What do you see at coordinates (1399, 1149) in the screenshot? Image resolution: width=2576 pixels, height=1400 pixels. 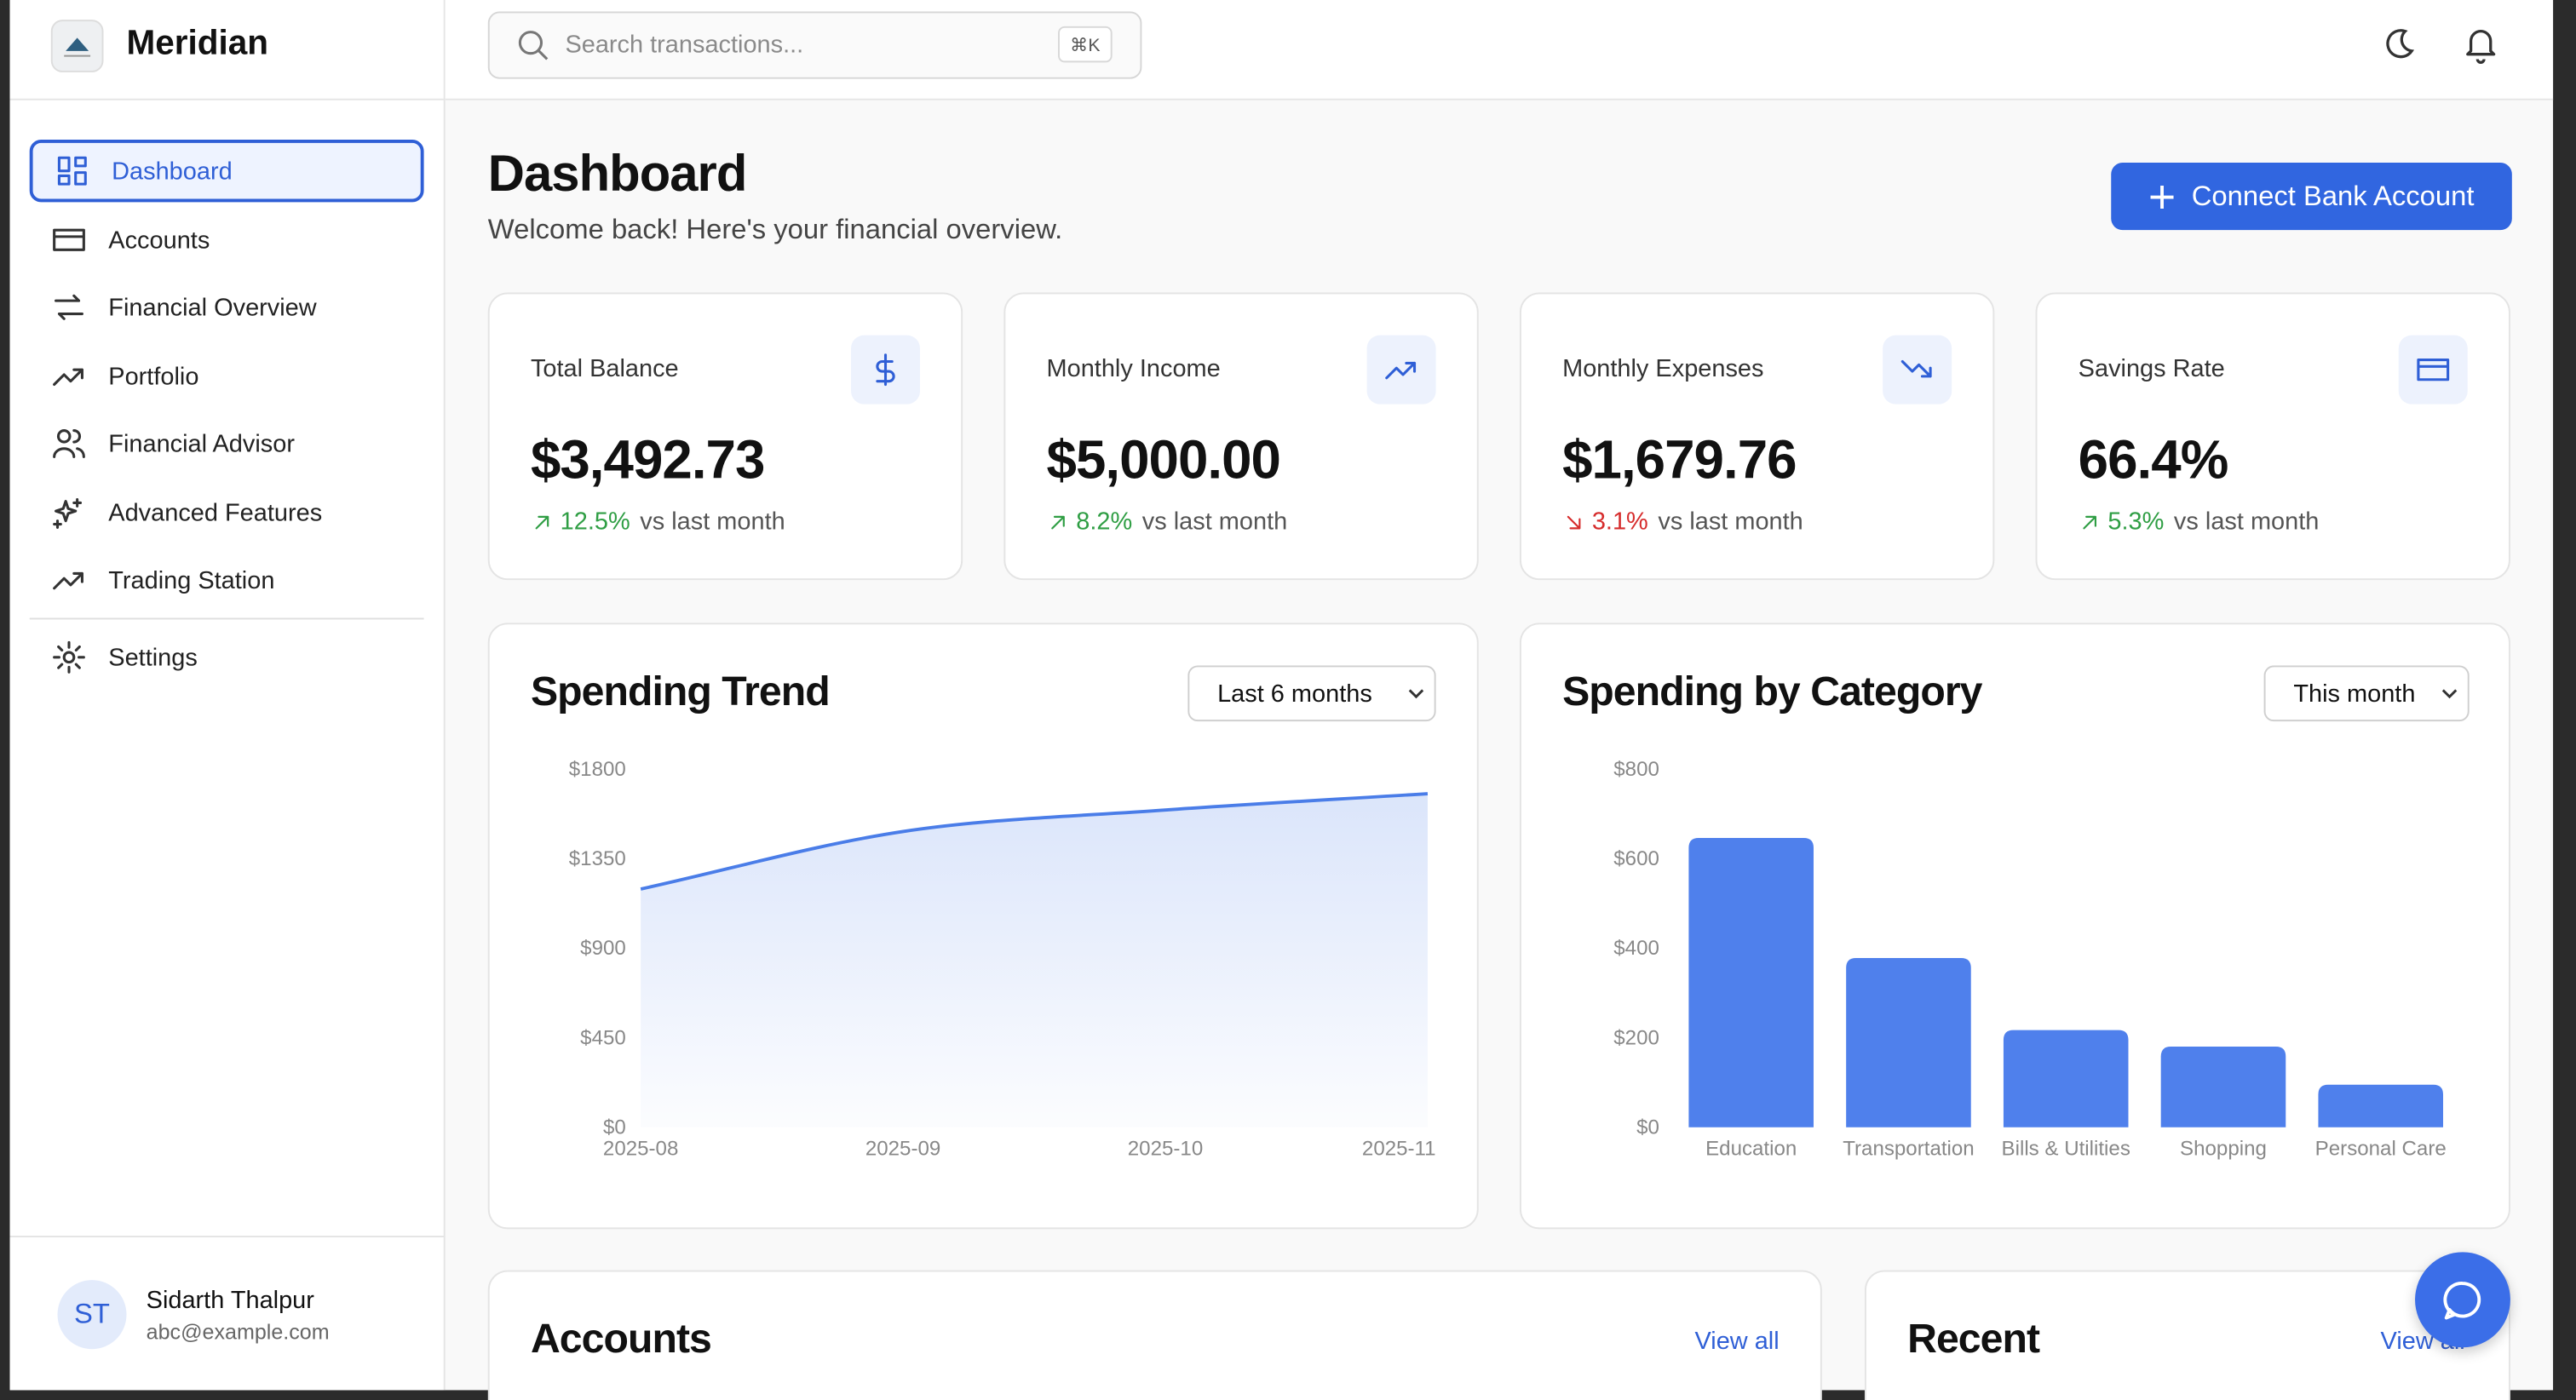 I see `x-tick-label: 2025-11` at bounding box center [1399, 1149].